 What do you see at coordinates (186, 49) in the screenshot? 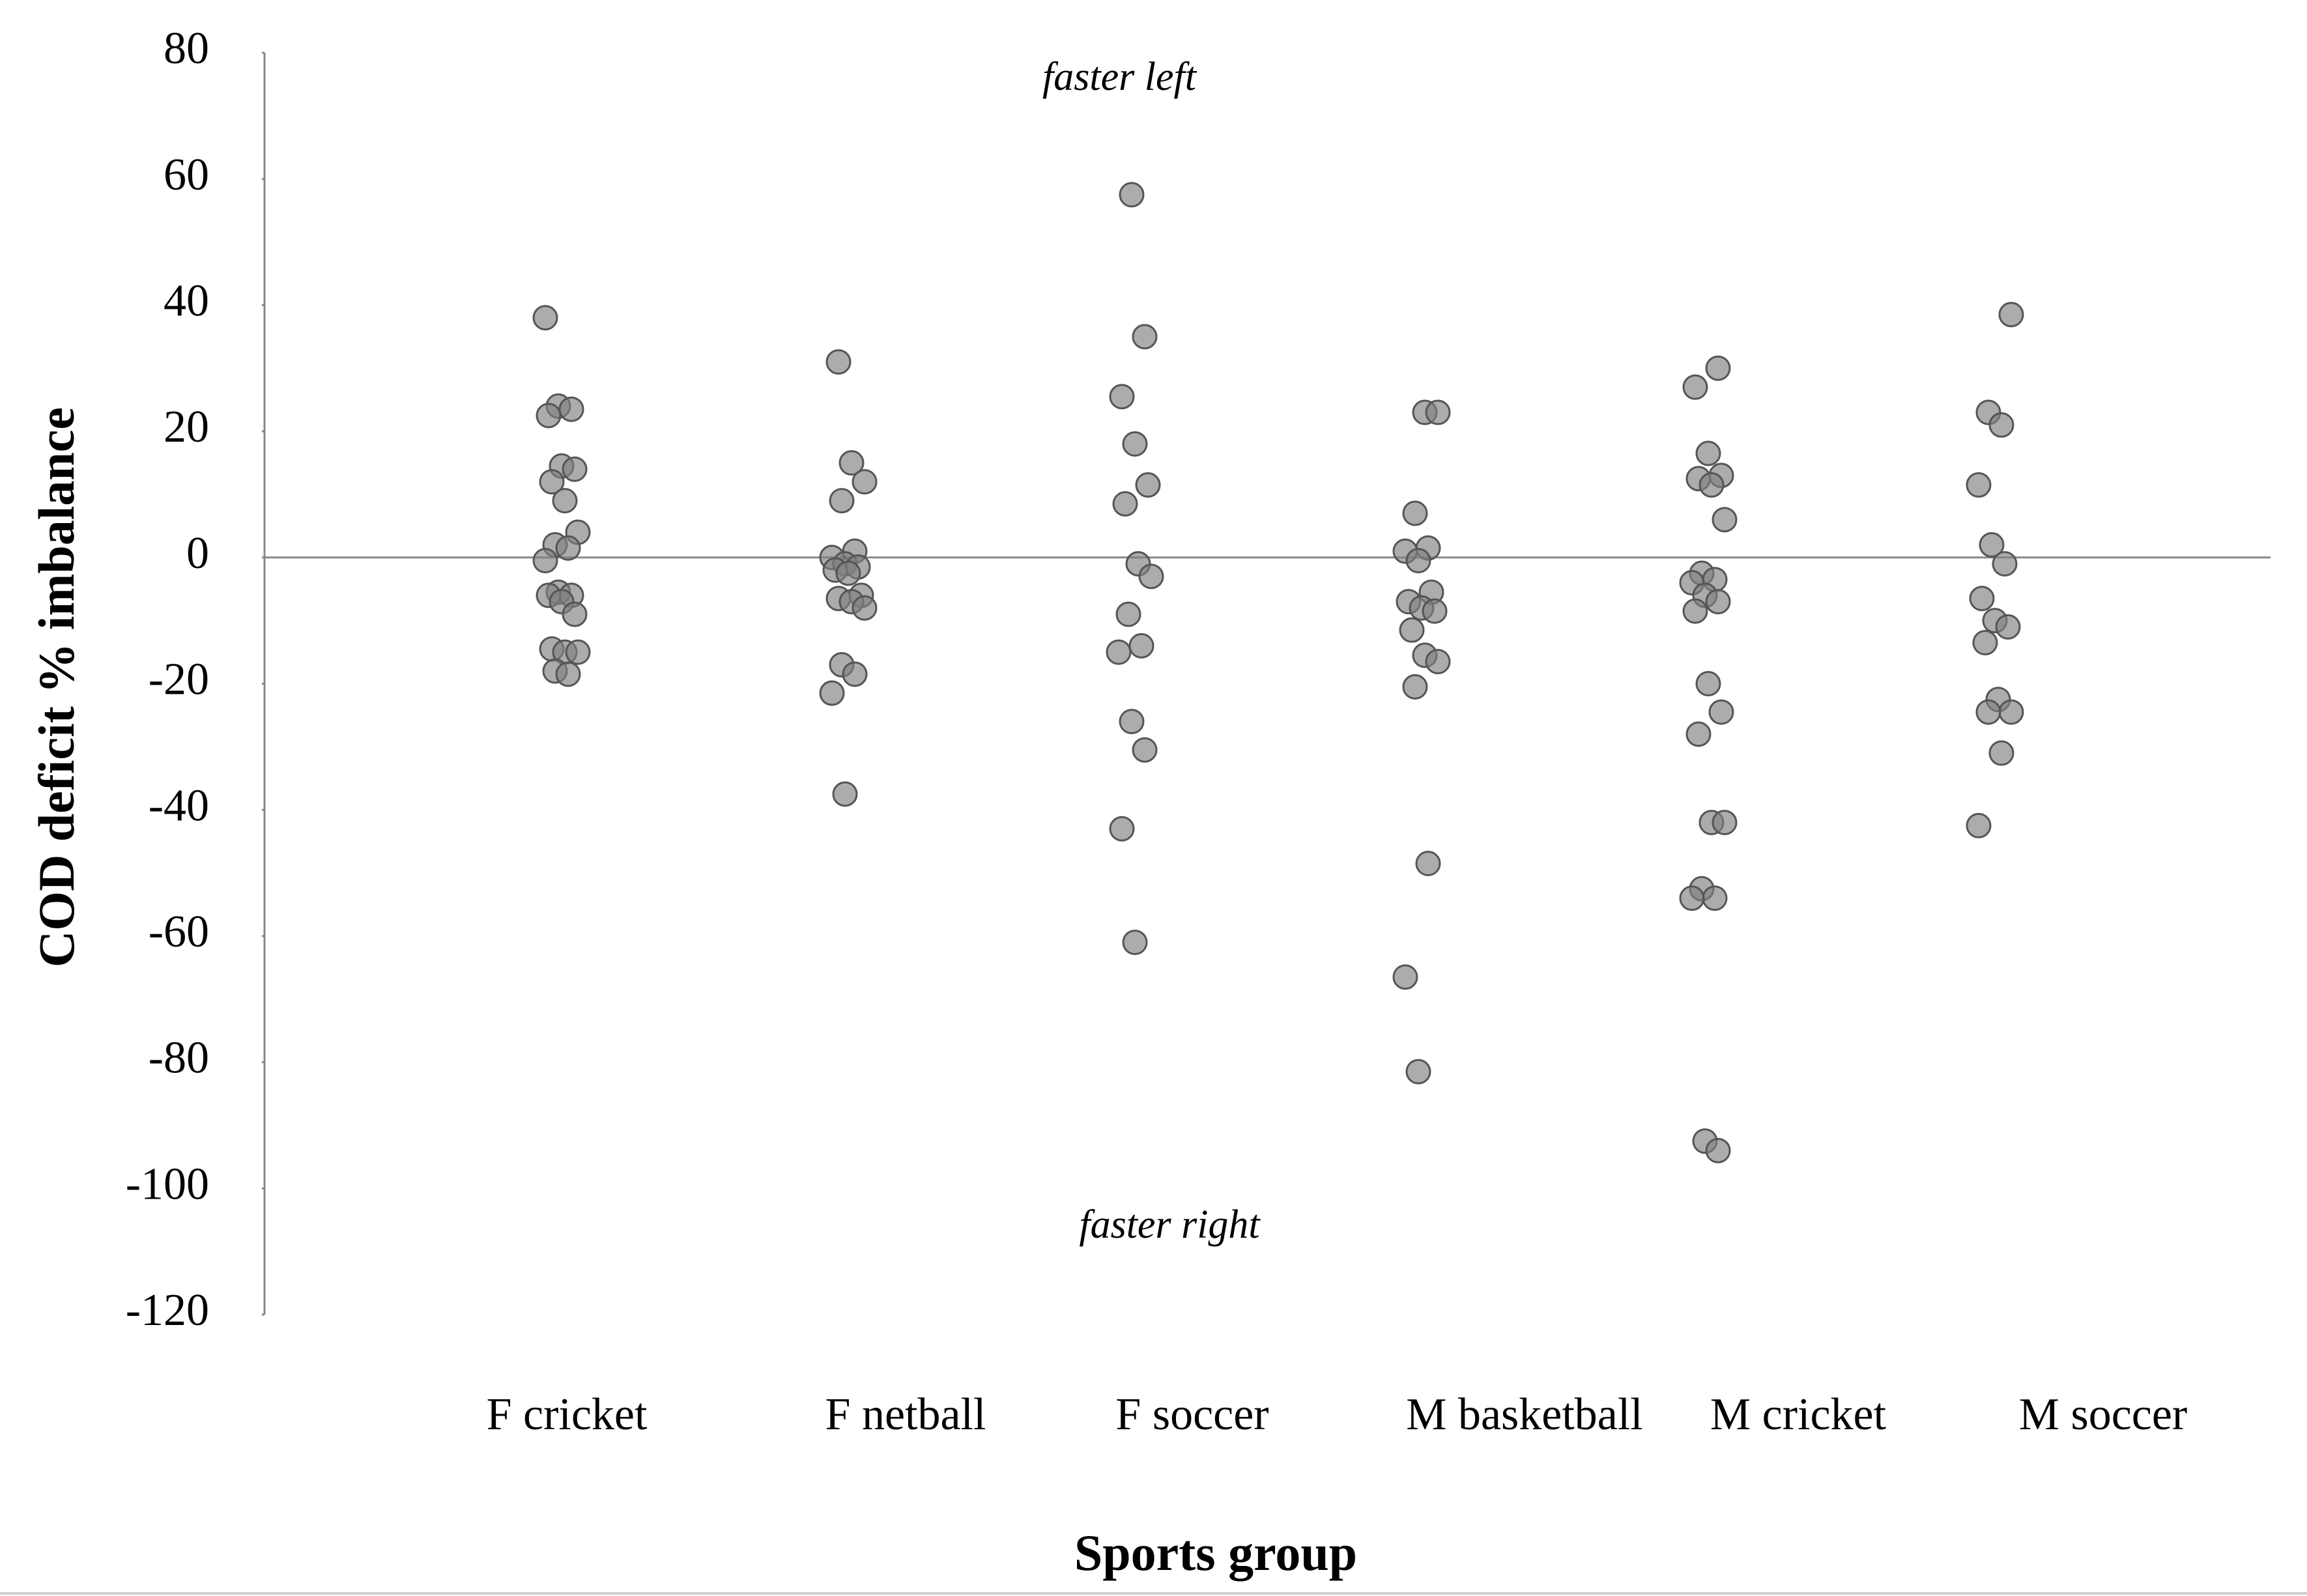
I see `y-tick-label: 80` at bounding box center [186, 49].